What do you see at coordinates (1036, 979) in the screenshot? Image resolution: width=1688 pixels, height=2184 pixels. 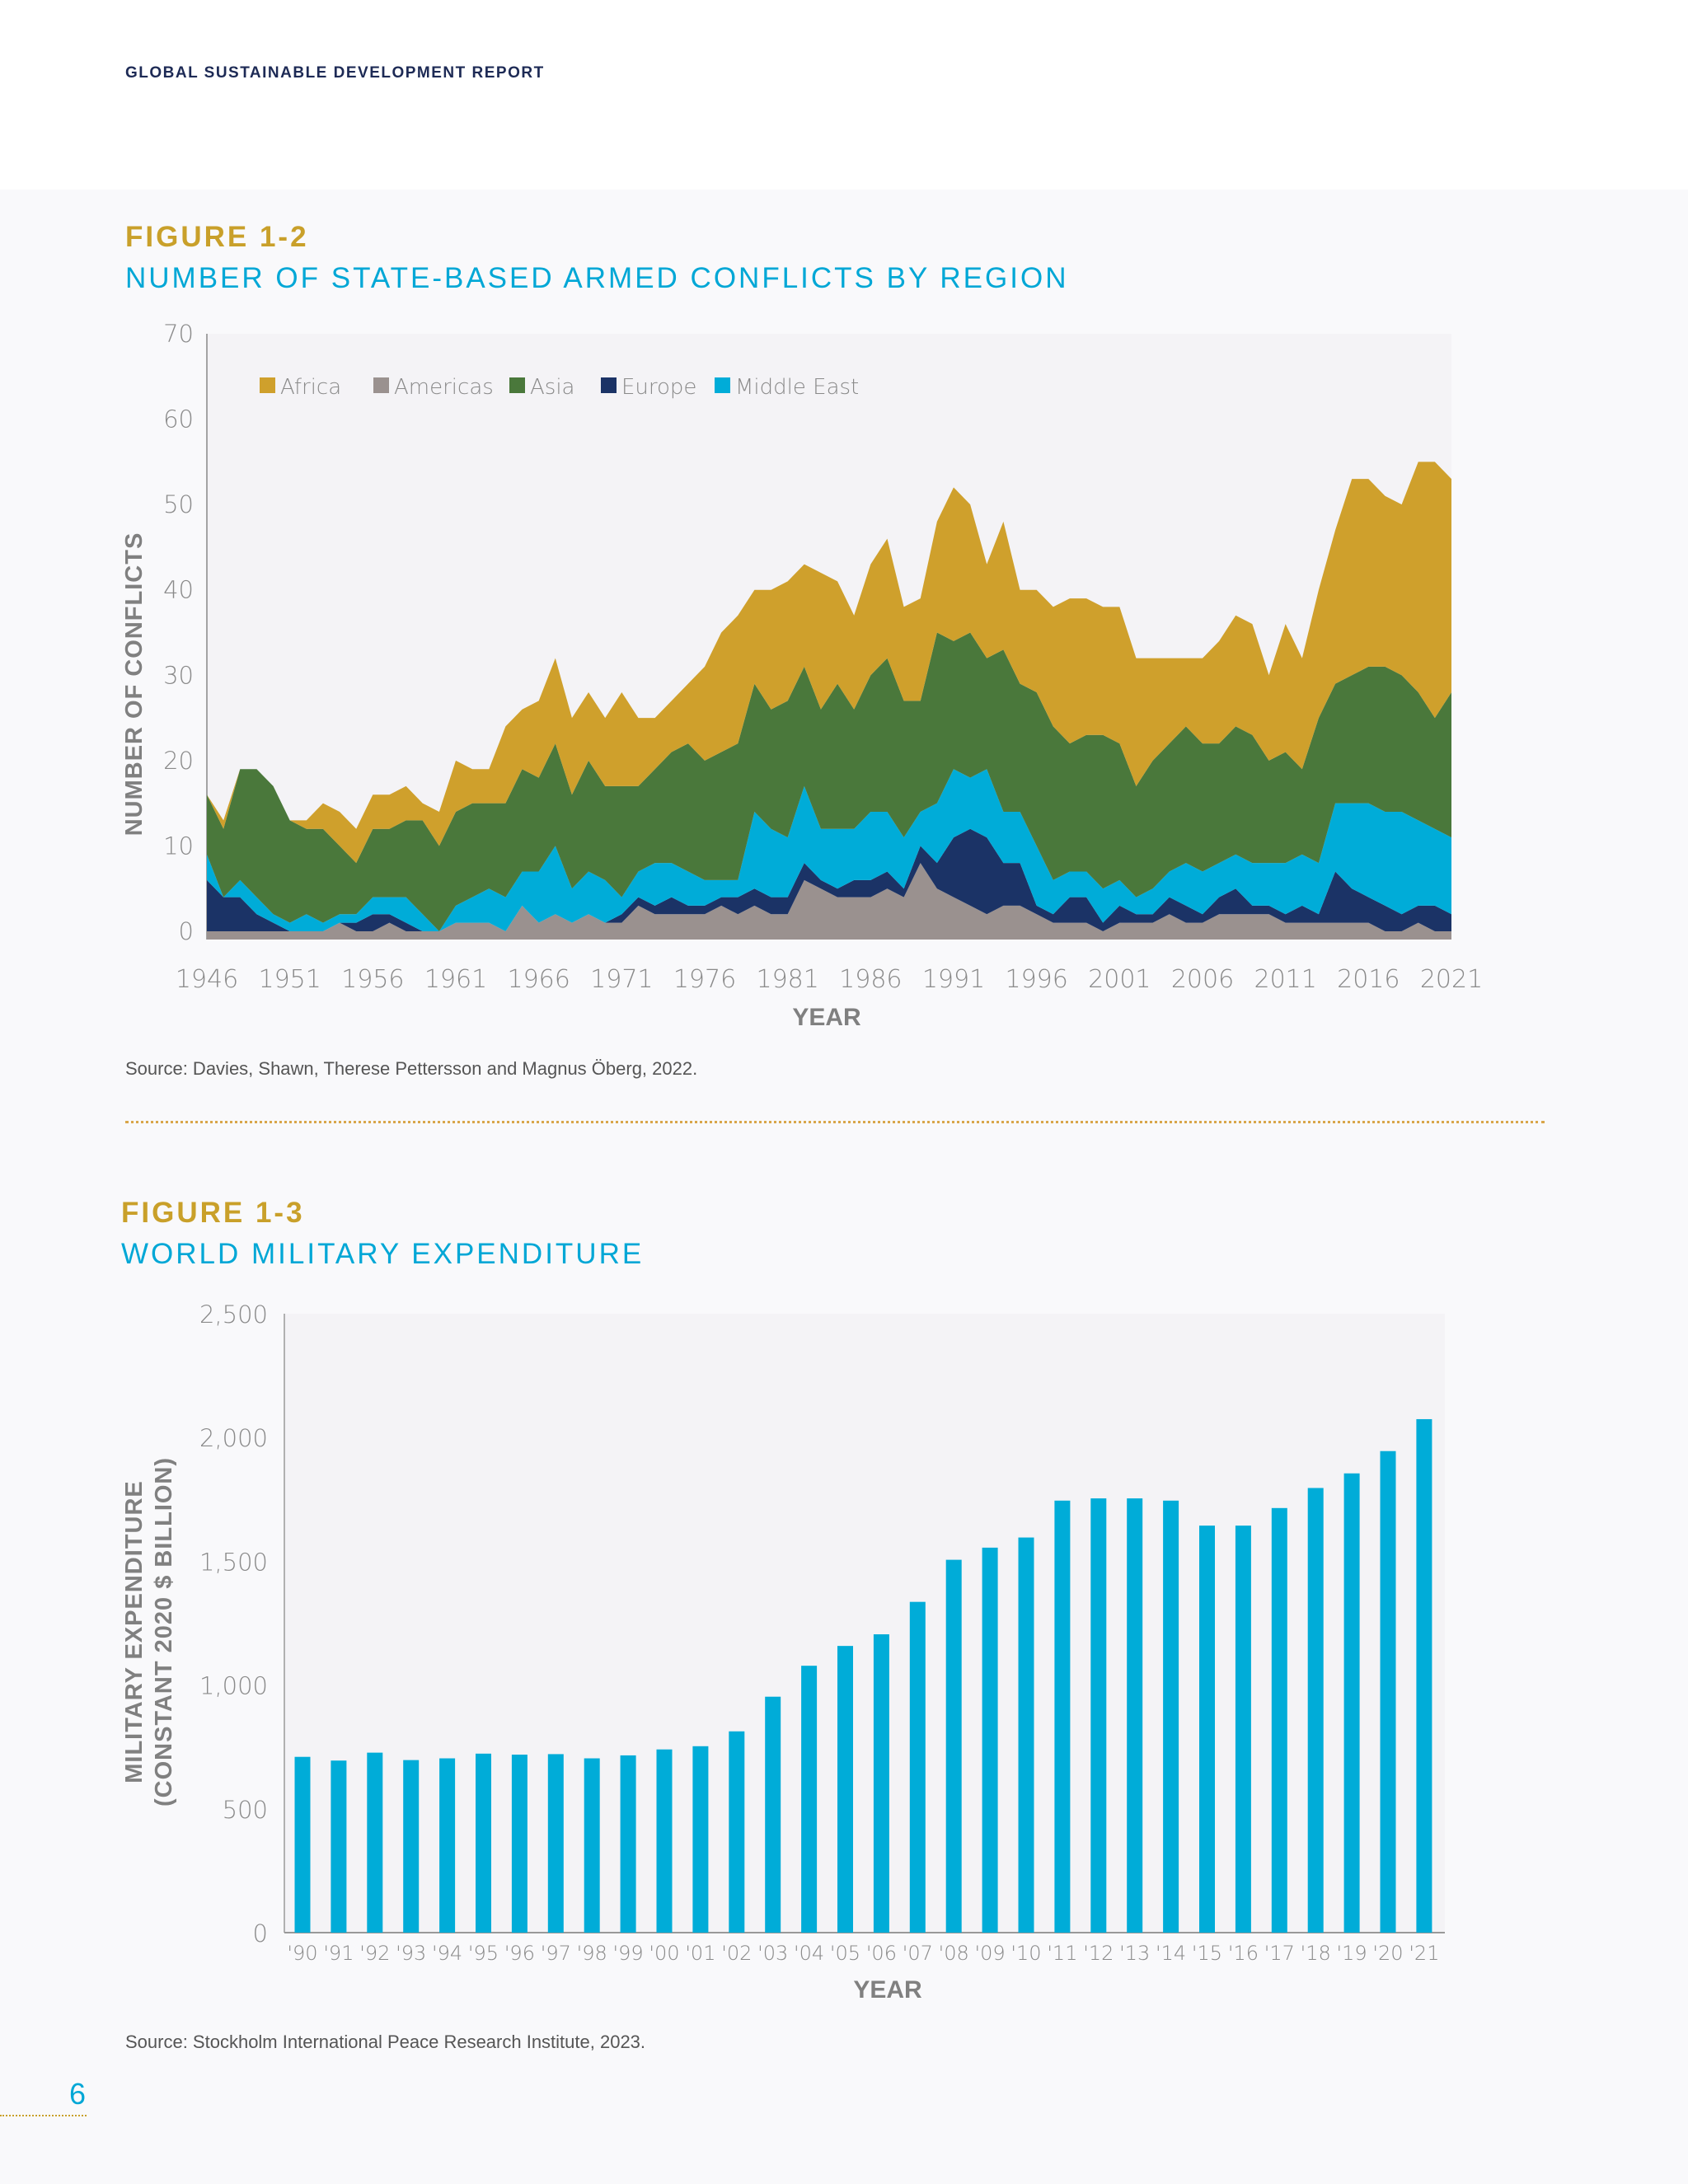 I see `x-tick-label: 1996` at bounding box center [1036, 979].